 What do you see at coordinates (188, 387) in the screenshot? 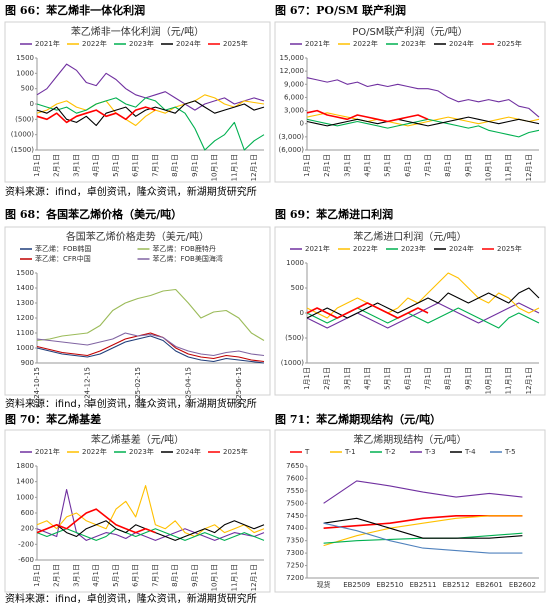
I see `x-tick-label: 2025-04-15` at bounding box center [188, 387].